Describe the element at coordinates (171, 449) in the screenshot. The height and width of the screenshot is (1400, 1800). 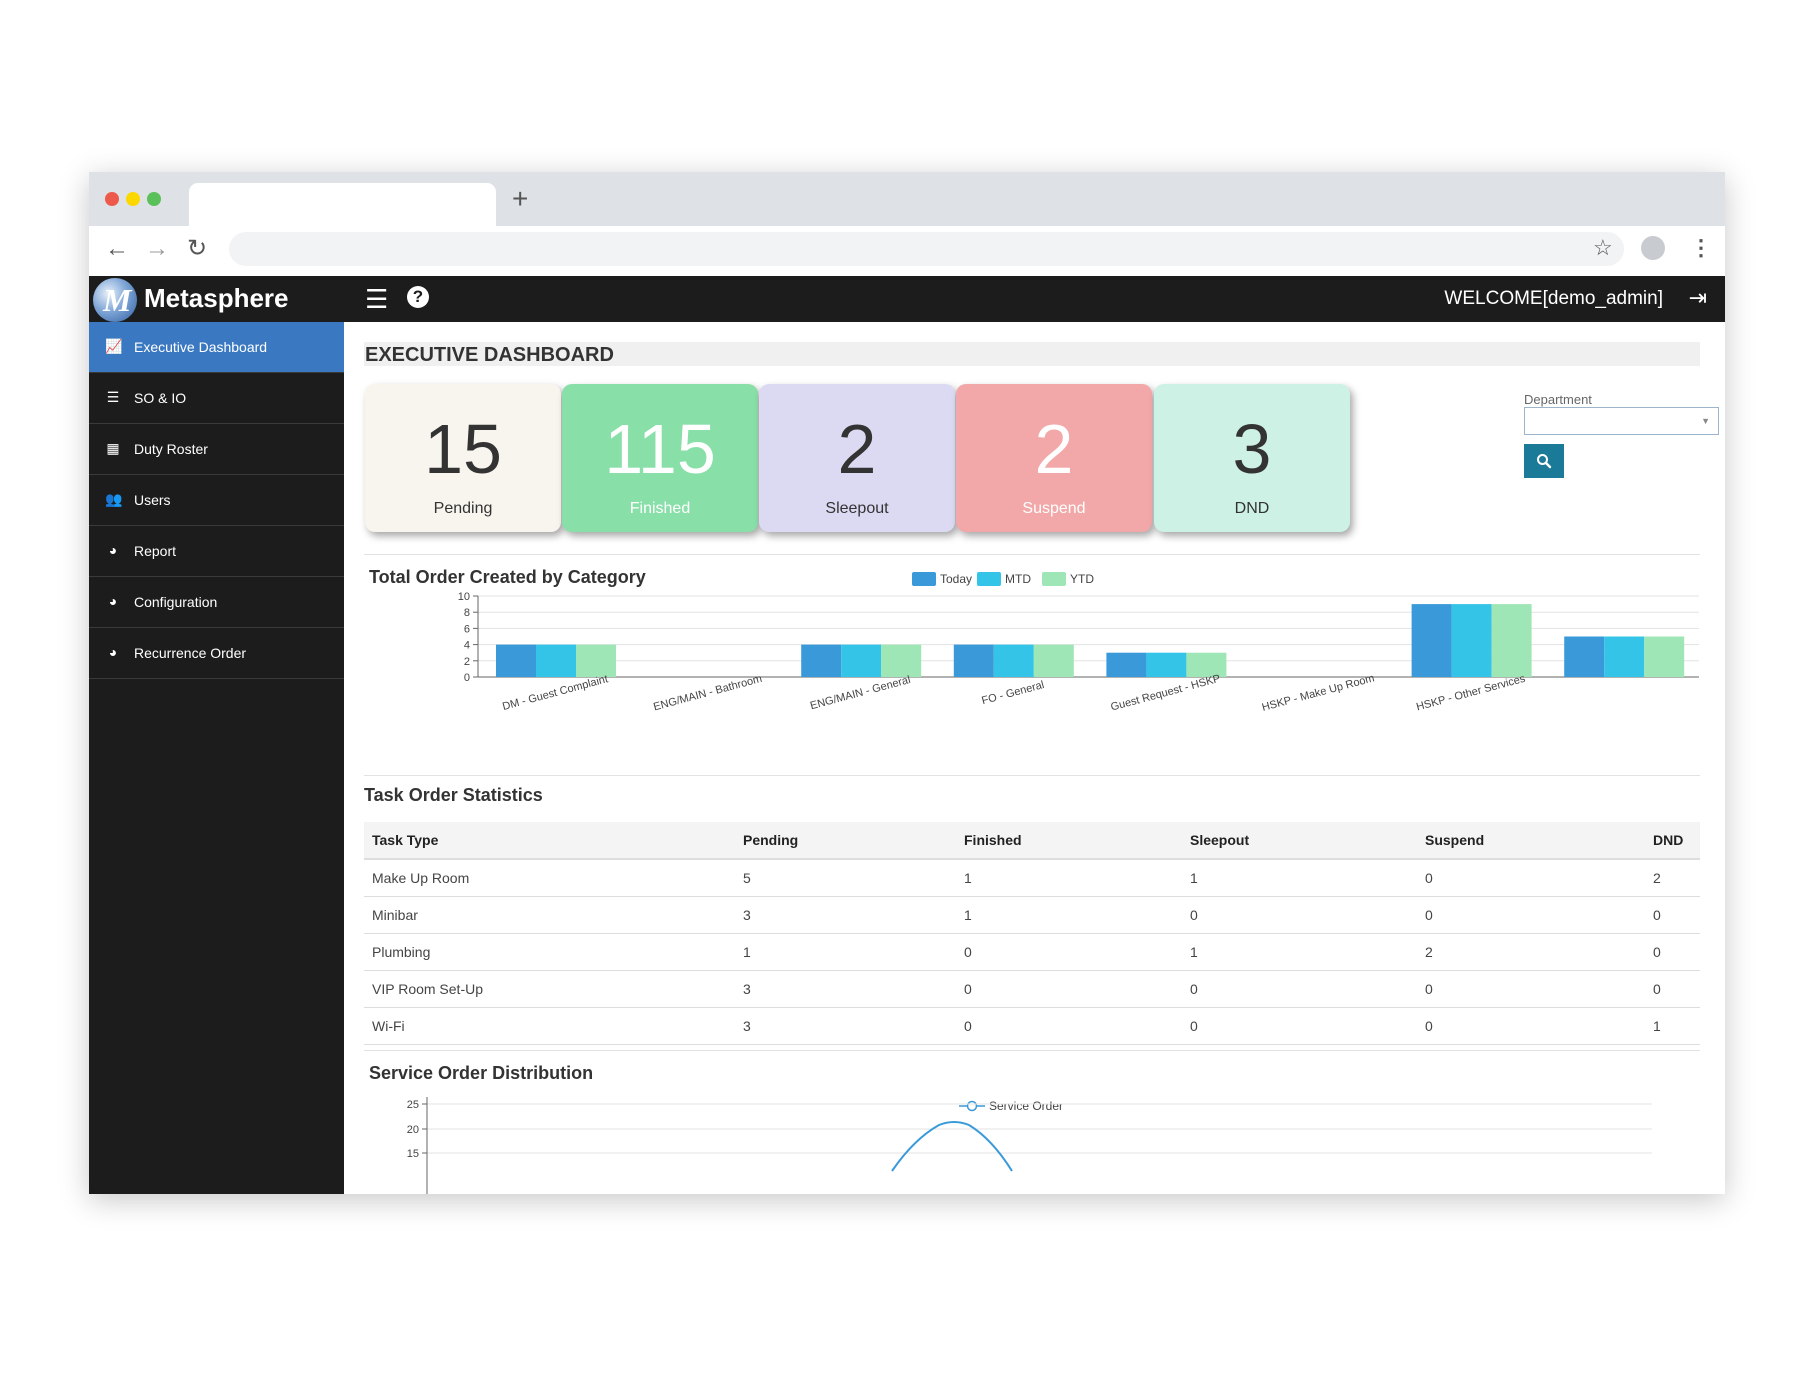
I see `sidebar-item-label: Duty Roster` at that location.